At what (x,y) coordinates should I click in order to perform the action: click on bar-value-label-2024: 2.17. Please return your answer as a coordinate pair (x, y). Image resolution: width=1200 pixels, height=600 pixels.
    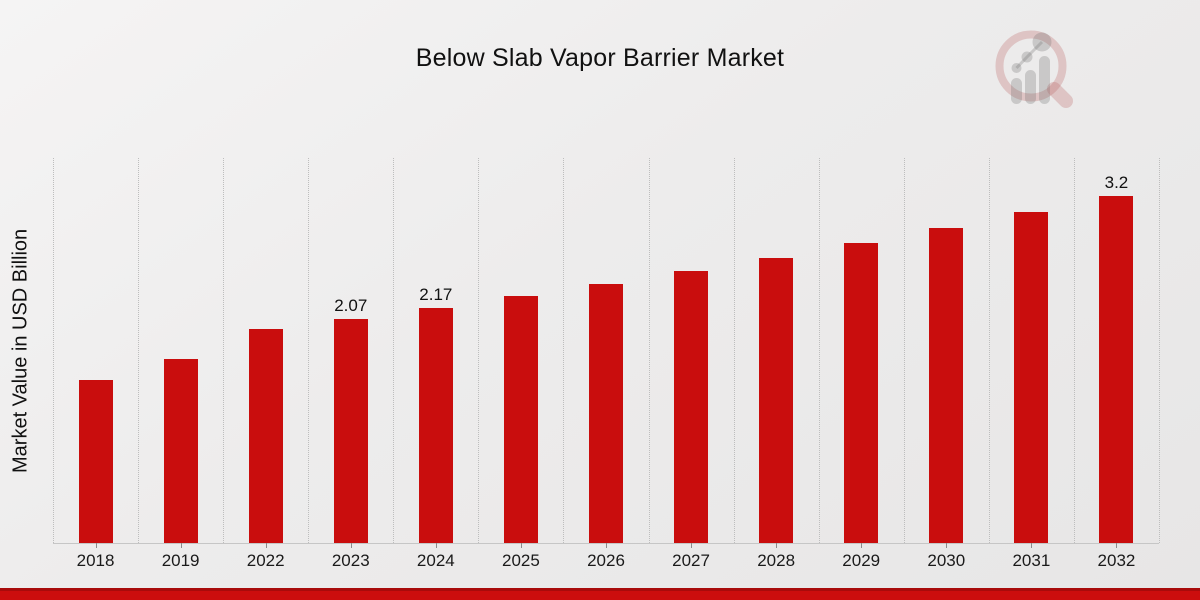
    Looking at the image, I should click on (436, 294).